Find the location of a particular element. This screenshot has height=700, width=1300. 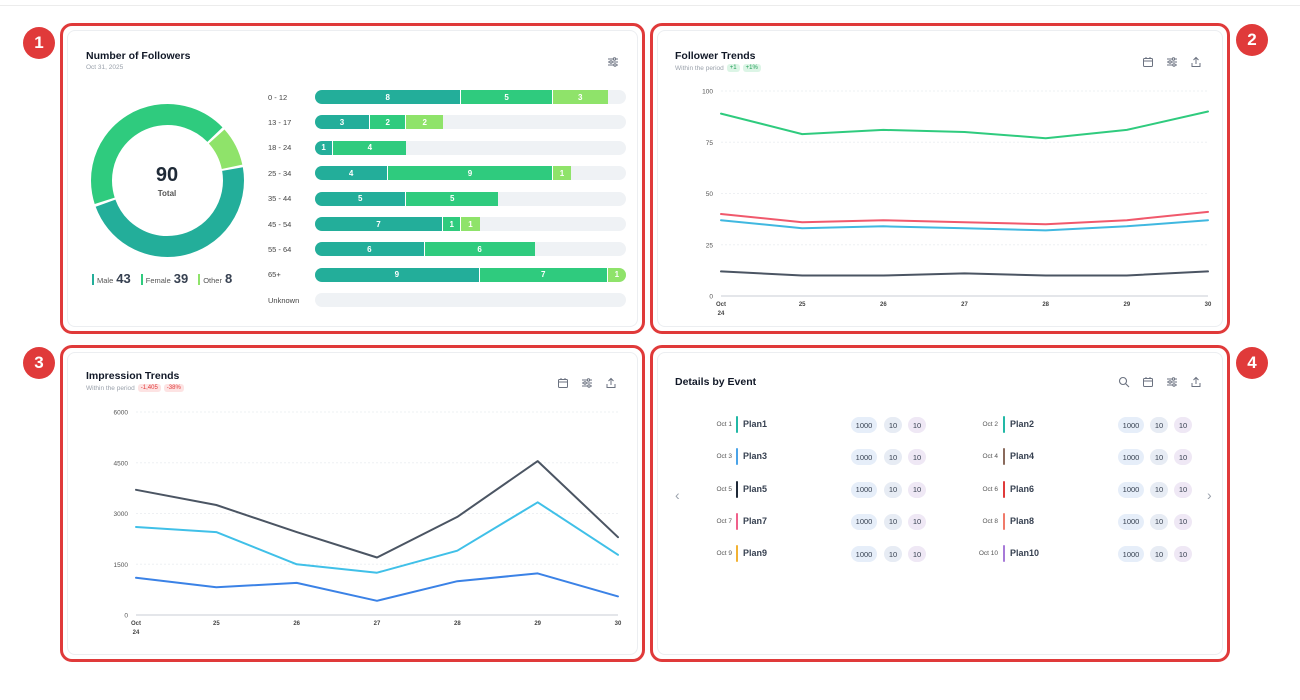

x-tick-label: 26 is located at coordinates (296, 624).